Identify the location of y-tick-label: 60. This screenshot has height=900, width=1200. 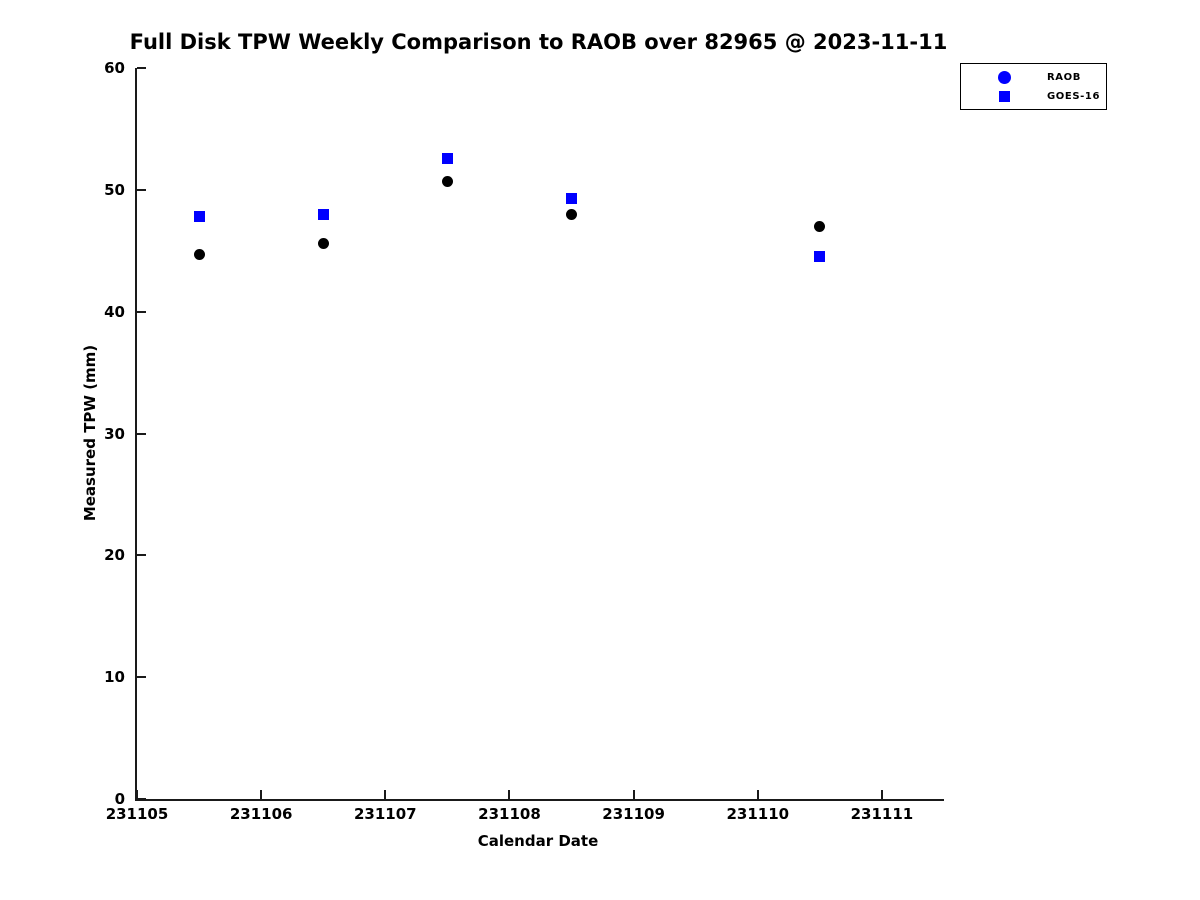
(114, 68).